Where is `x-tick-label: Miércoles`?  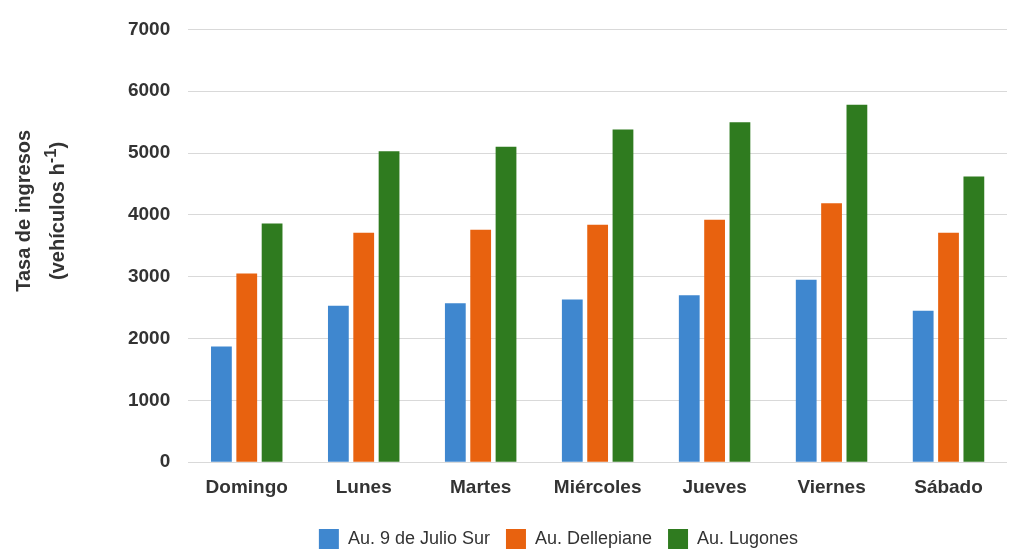 x-tick-label: Miércoles is located at coordinates (597, 486).